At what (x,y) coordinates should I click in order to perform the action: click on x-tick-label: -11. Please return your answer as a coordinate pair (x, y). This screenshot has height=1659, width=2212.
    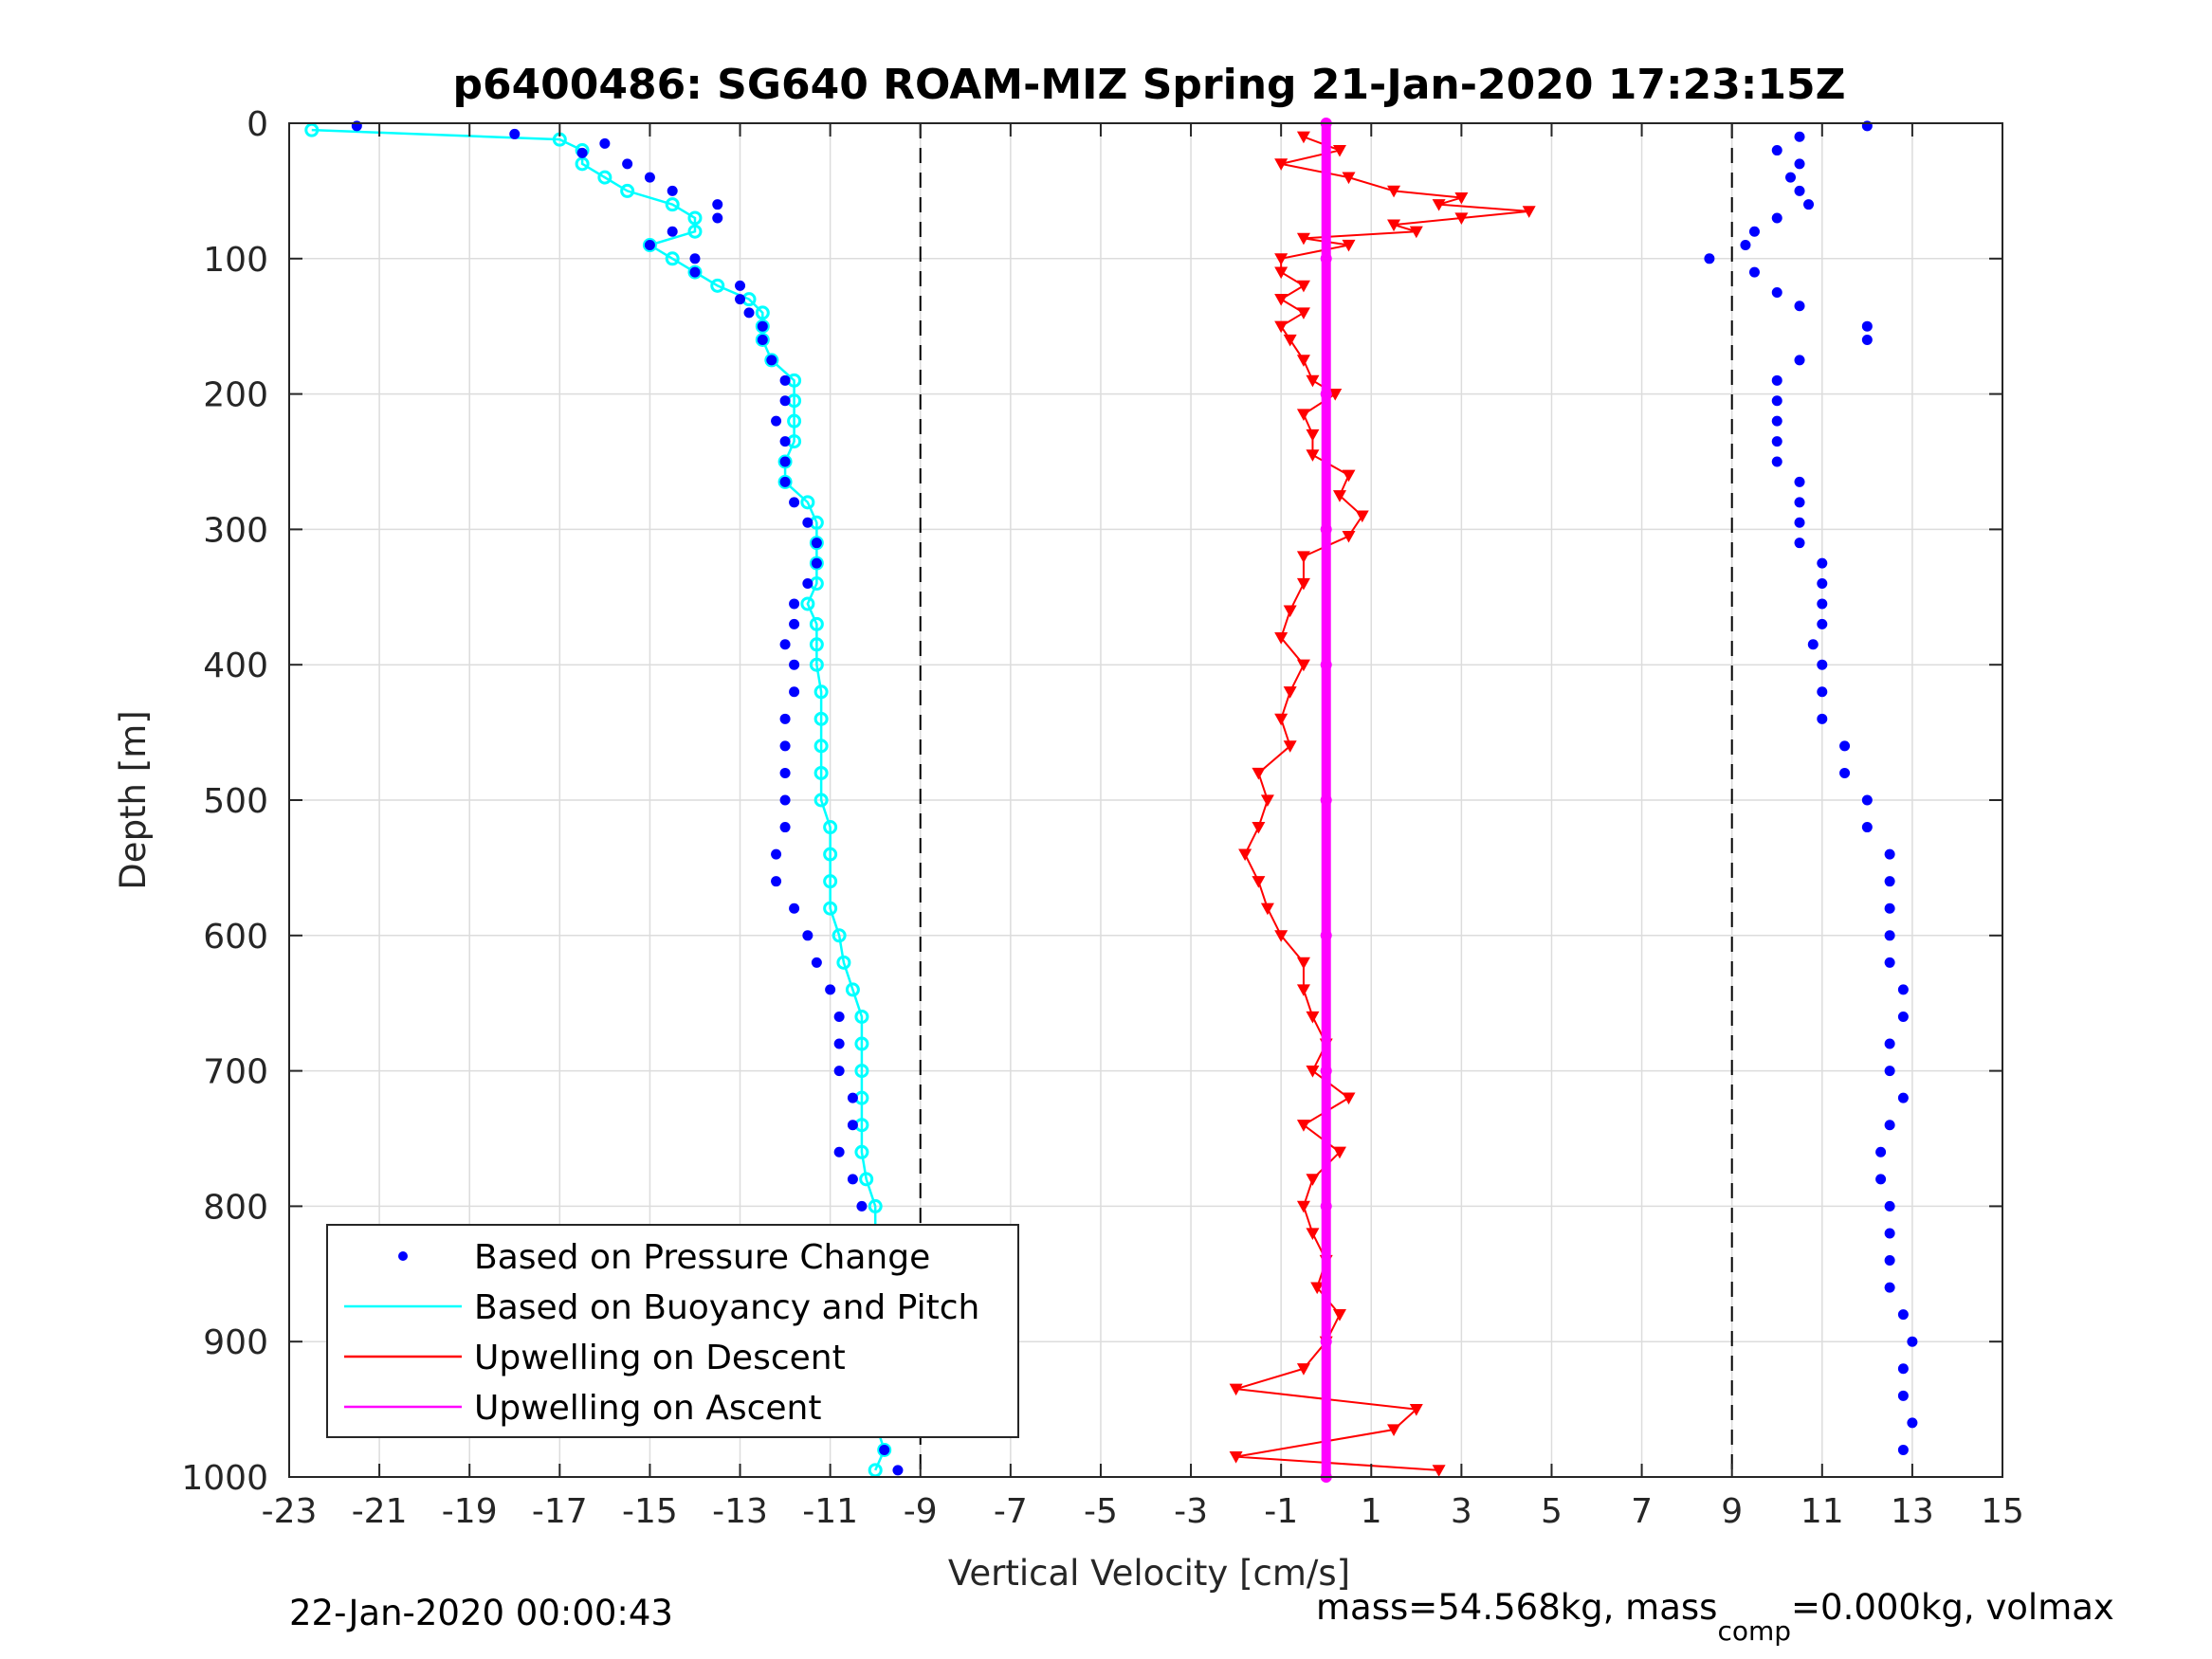
    Looking at the image, I should click on (830, 1511).